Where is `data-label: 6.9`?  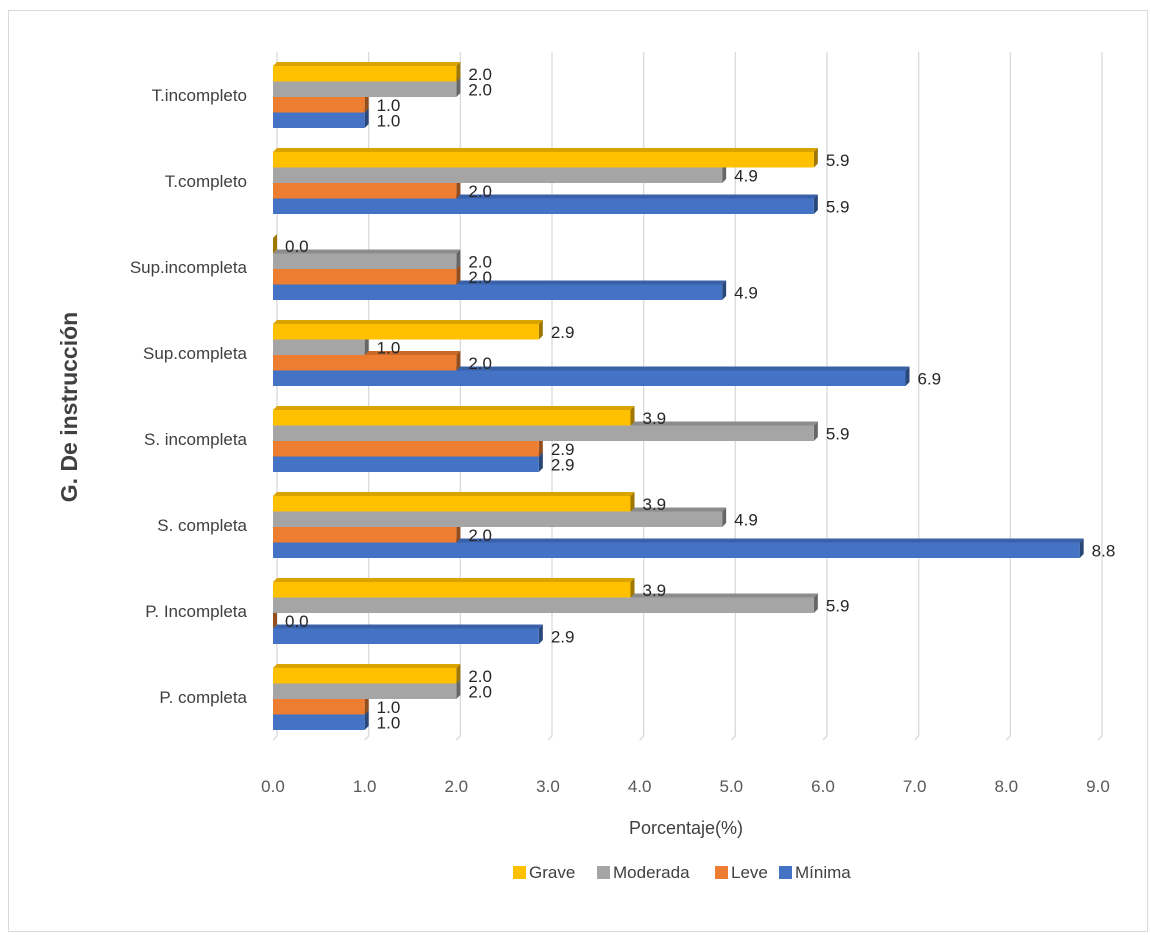
data-label: 6.9 is located at coordinates (930, 378).